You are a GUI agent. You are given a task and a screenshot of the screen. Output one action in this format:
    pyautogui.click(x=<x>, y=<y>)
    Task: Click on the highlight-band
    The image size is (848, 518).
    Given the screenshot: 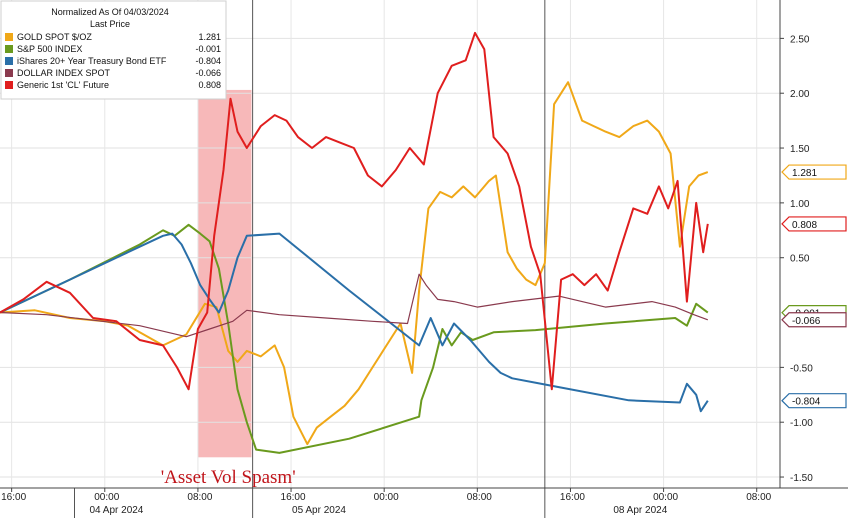 What is the action you would take?
    pyautogui.click(x=224, y=273)
    